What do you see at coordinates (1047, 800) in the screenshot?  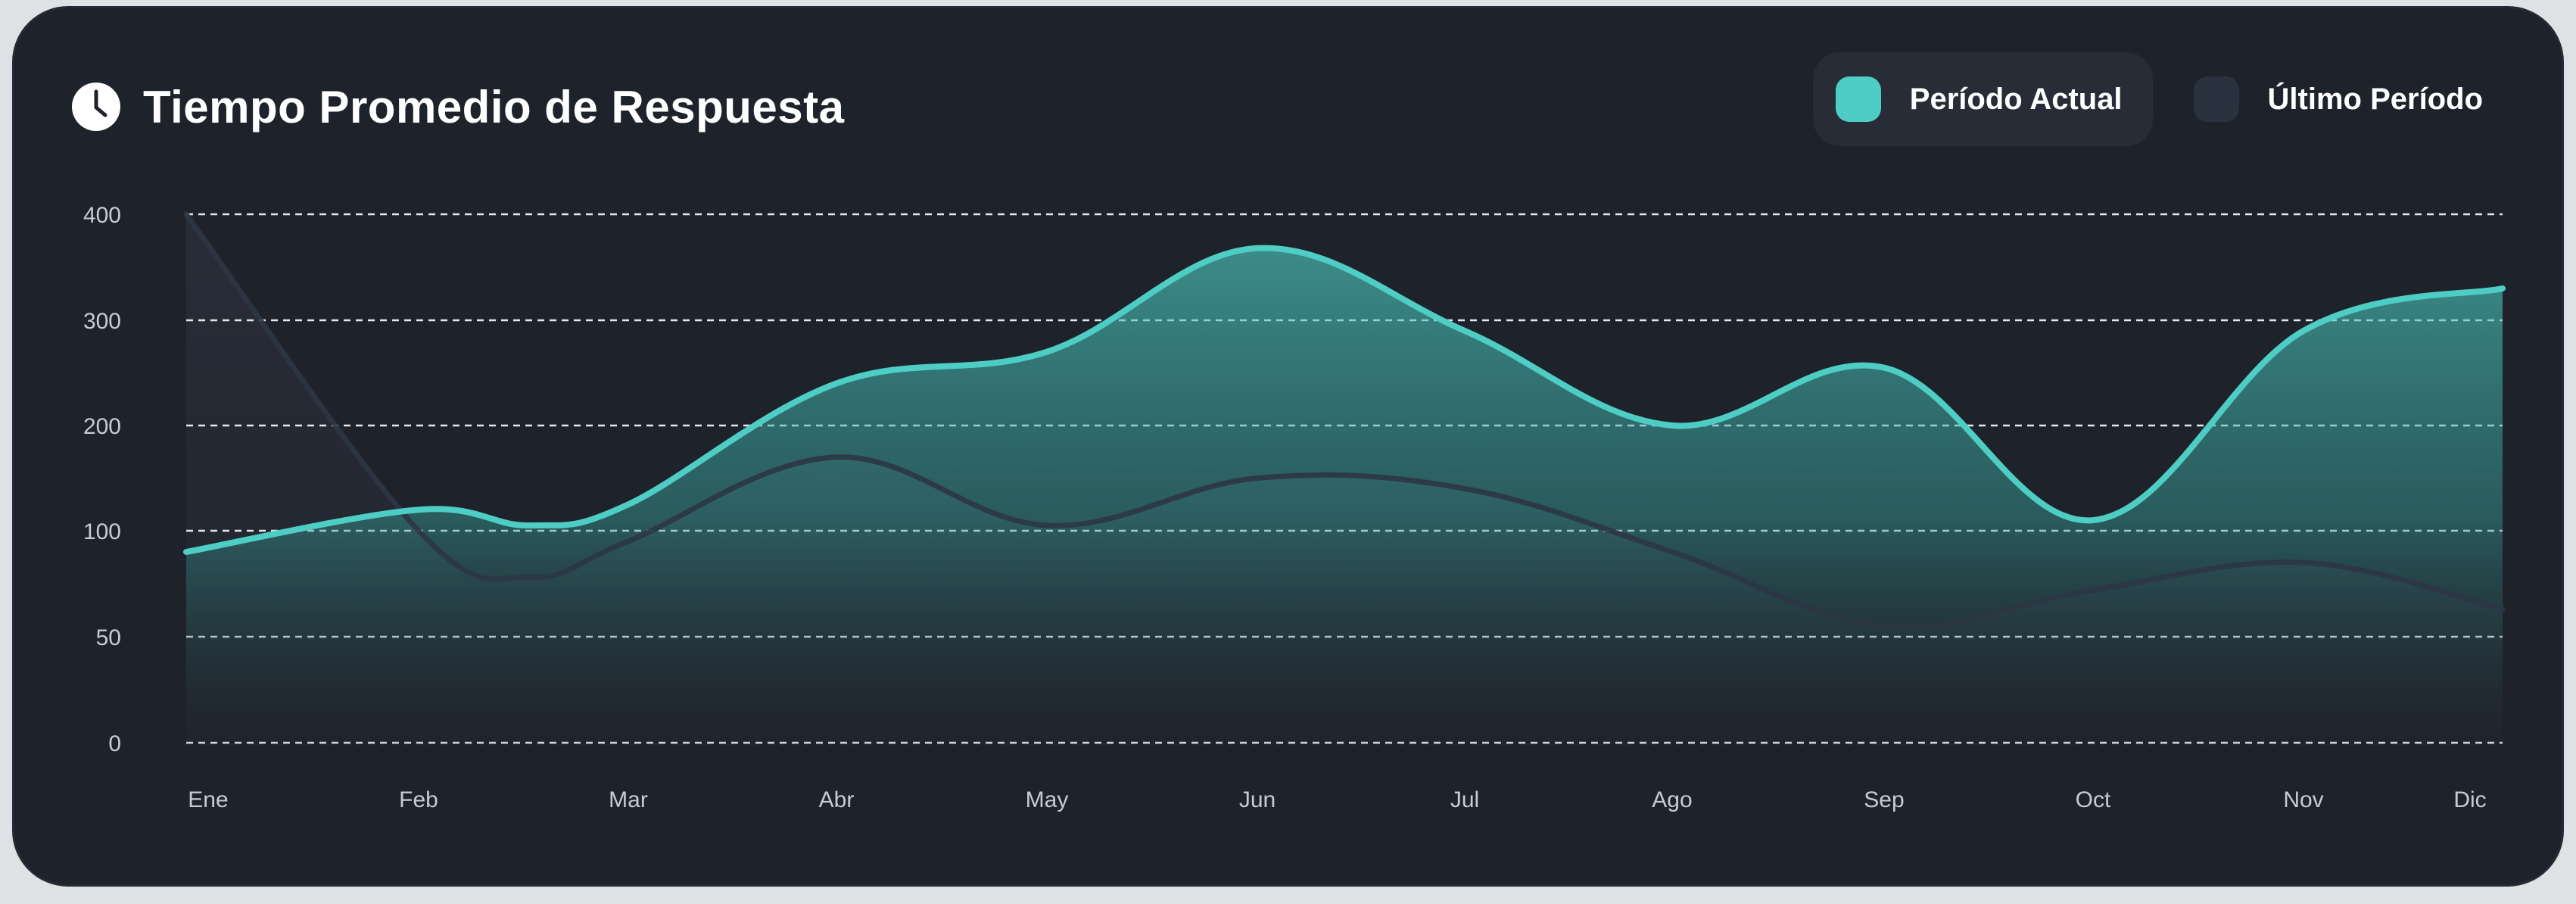 I see `x-tick-label: May` at bounding box center [1047, 800].